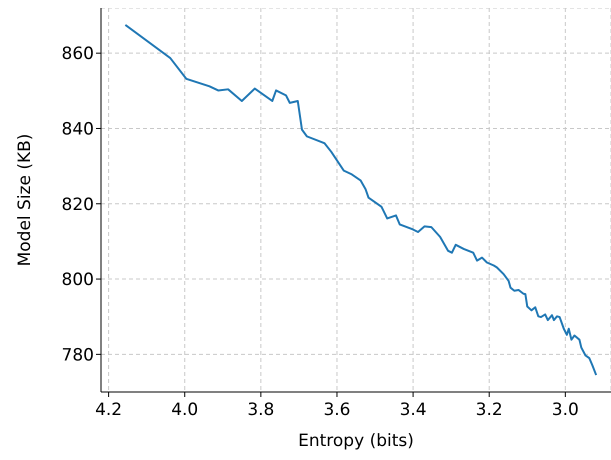 The image size is (611, 460). What do you see at coordinates (108, 410) in the screenshot?
I see `x-tick-label: 4.2` at bounding box center [108, 410].